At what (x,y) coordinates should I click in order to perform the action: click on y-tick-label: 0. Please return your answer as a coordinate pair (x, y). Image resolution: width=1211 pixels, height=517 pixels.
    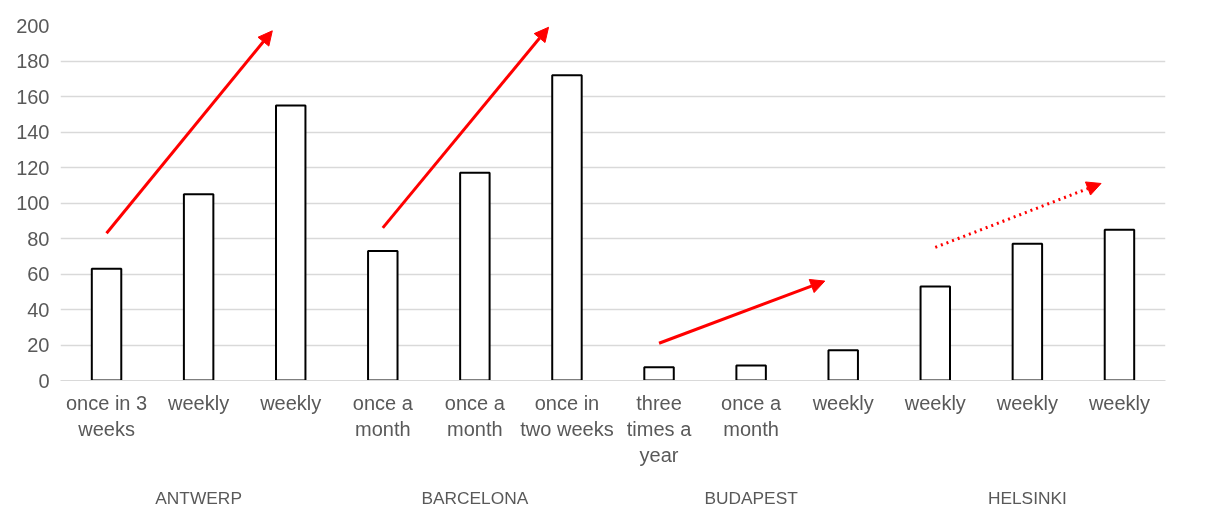
    Looking at the image, I should click on (44, 380).